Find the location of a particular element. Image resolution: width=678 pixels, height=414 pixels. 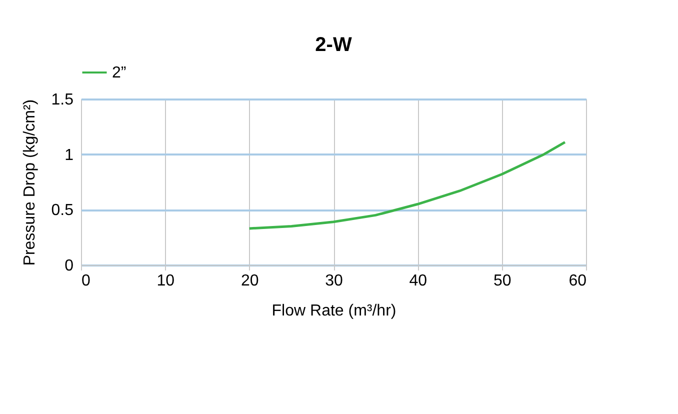

x-tick-label: 40 is located at coordinates (418, 281).